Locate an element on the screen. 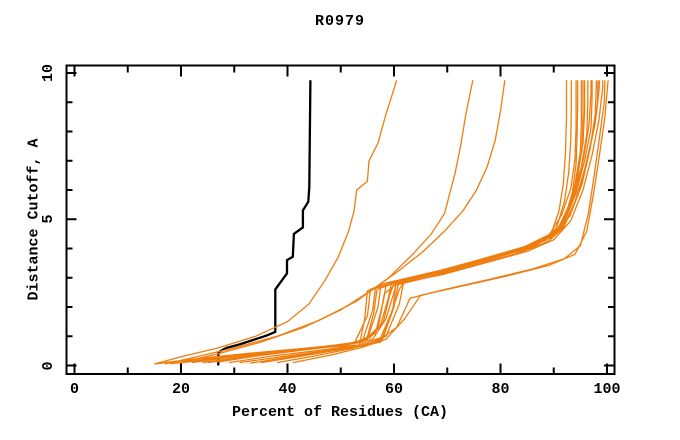  black-curve is located at coordinates (264, 223).